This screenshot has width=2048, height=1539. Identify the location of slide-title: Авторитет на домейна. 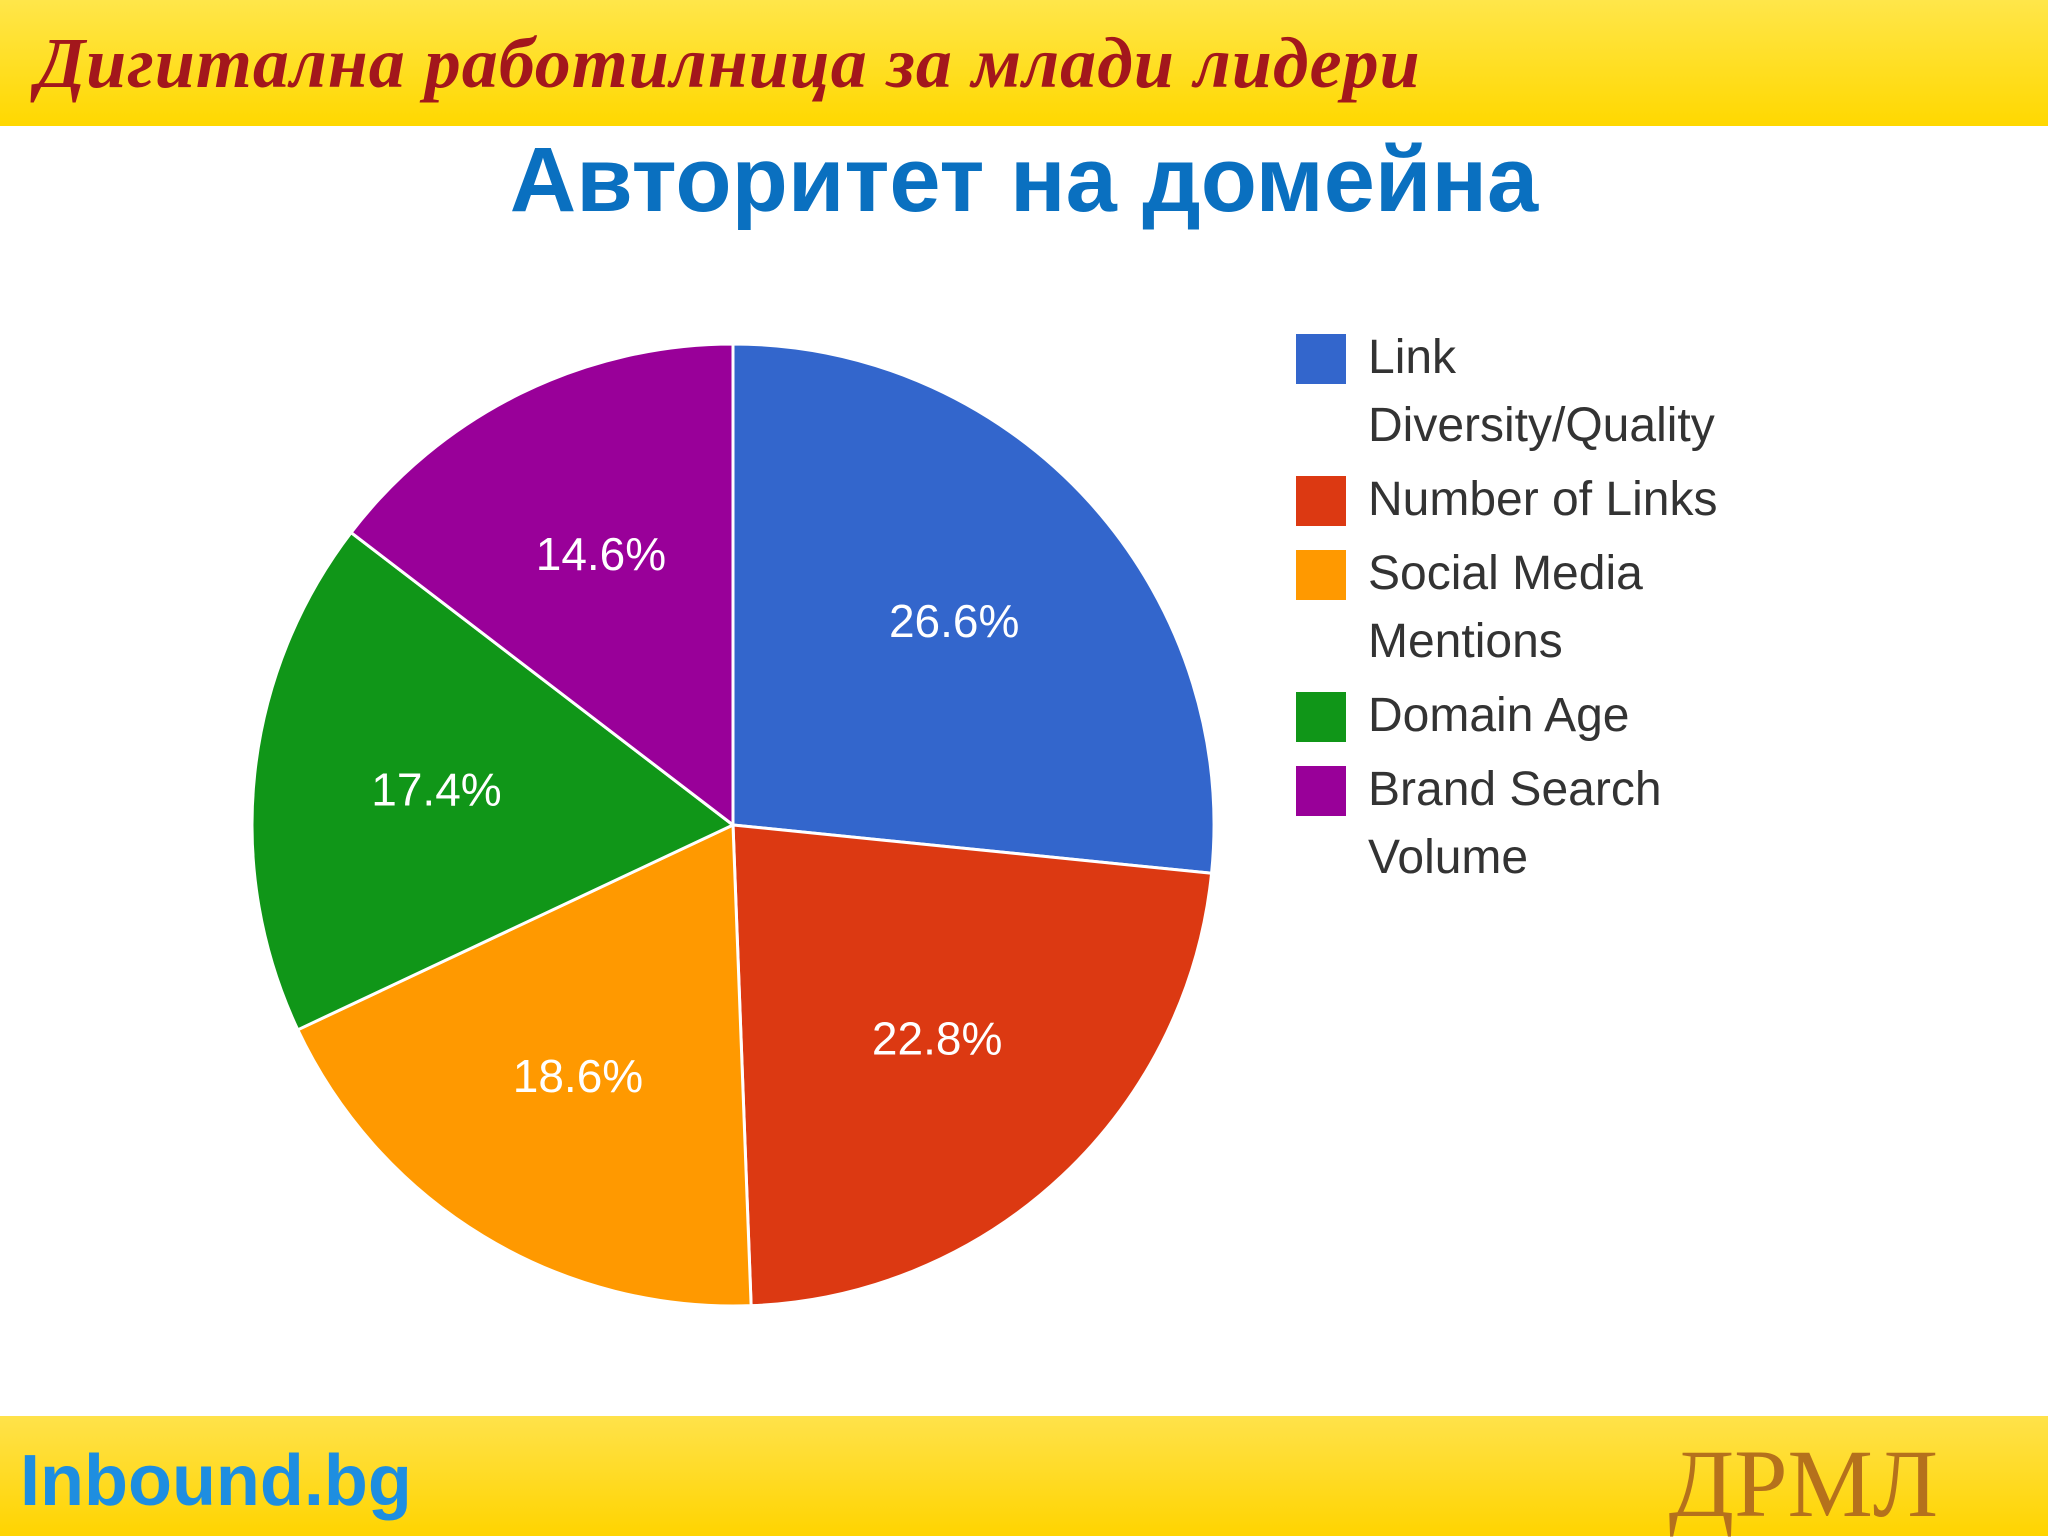
(1024, 180).